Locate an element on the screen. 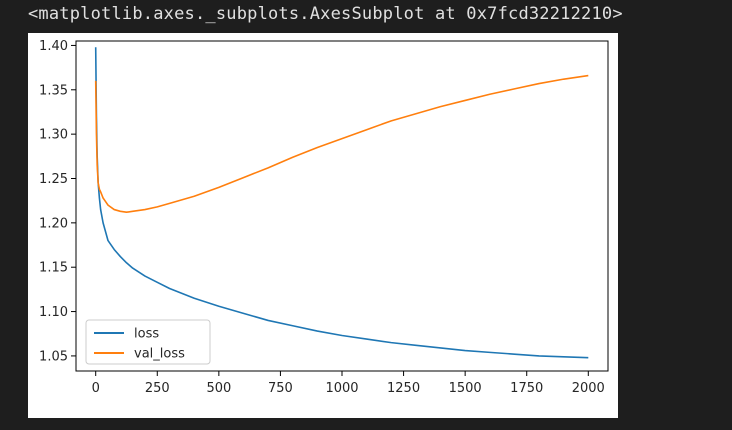 Image resolution: width=732 pixels, height=430 pixels. x-tick-label: 2000 is located at coordinates (588, 388).